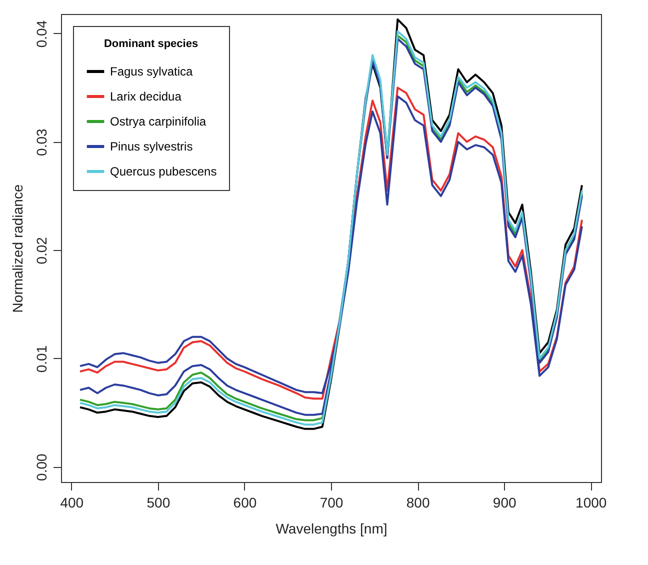 This screenshot has height=565, width=648. What do you see at coordinates (504, 502) in the screenshot?
I see `x-tick-label: 900` at bounding box center [504, 502].